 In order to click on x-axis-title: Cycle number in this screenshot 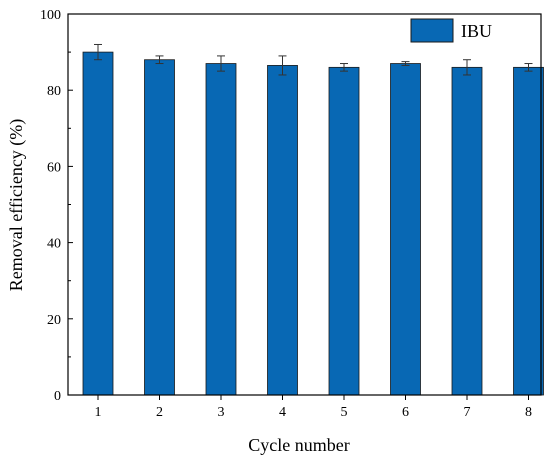, I will do `click(298, 445)`.